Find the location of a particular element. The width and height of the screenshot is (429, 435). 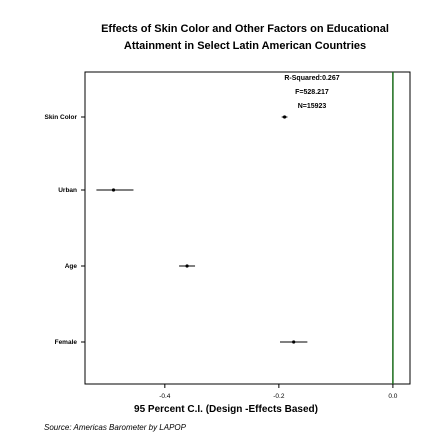

y-tick-label: Age is located at coordinates (71, 266).